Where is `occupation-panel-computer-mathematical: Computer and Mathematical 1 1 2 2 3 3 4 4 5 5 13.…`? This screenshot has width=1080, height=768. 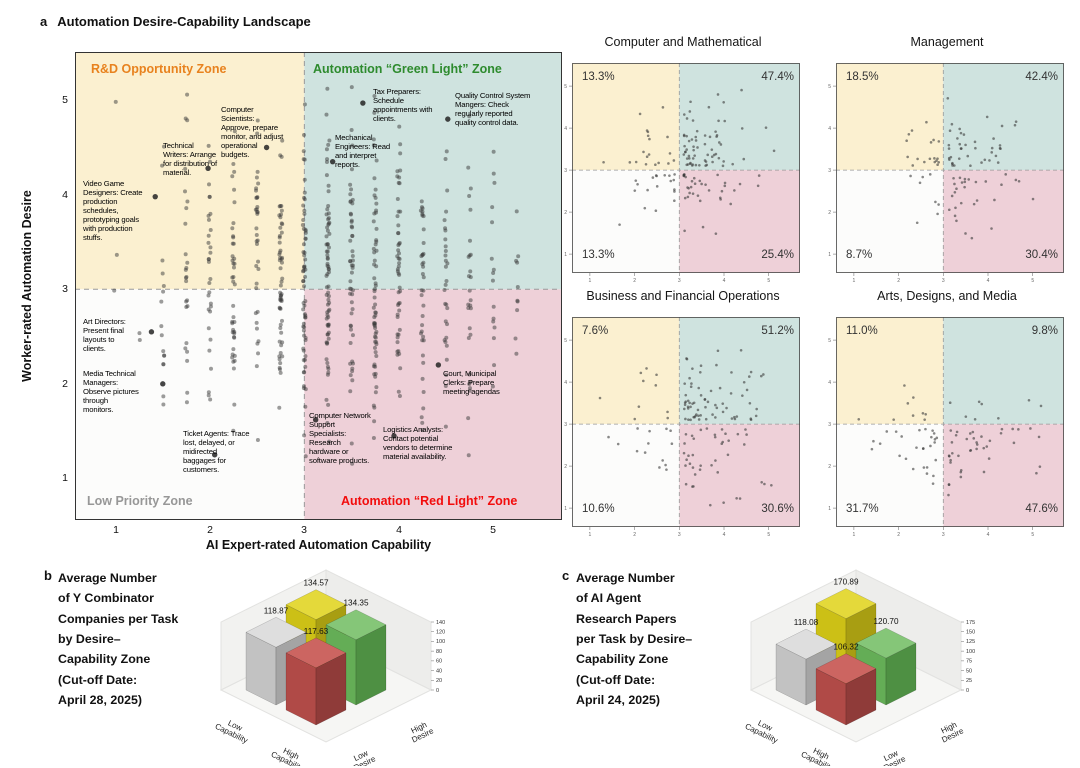 occupation-panel-computer-mathematical: Computer and Mathematical 1 1 2 2 3 3 4 4 5 5 13.… is located at coordinates (683, 160).